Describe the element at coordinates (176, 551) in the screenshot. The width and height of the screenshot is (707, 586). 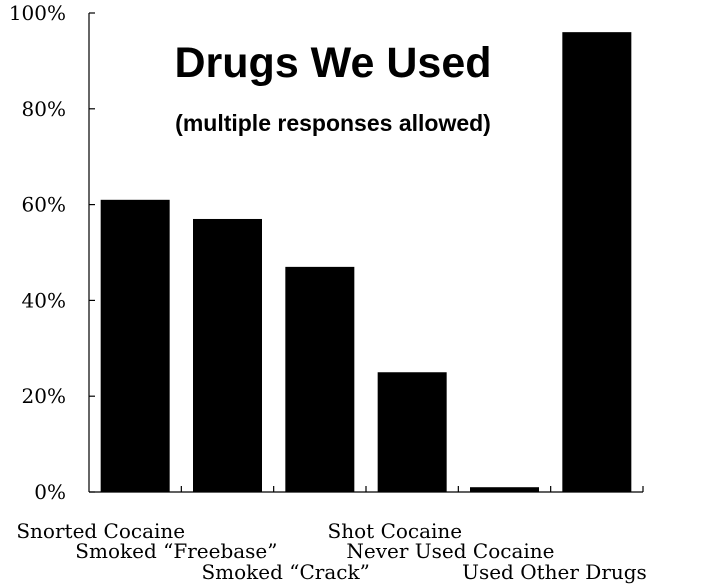
I see `category-label: Smoked “Freebase”` at that location.